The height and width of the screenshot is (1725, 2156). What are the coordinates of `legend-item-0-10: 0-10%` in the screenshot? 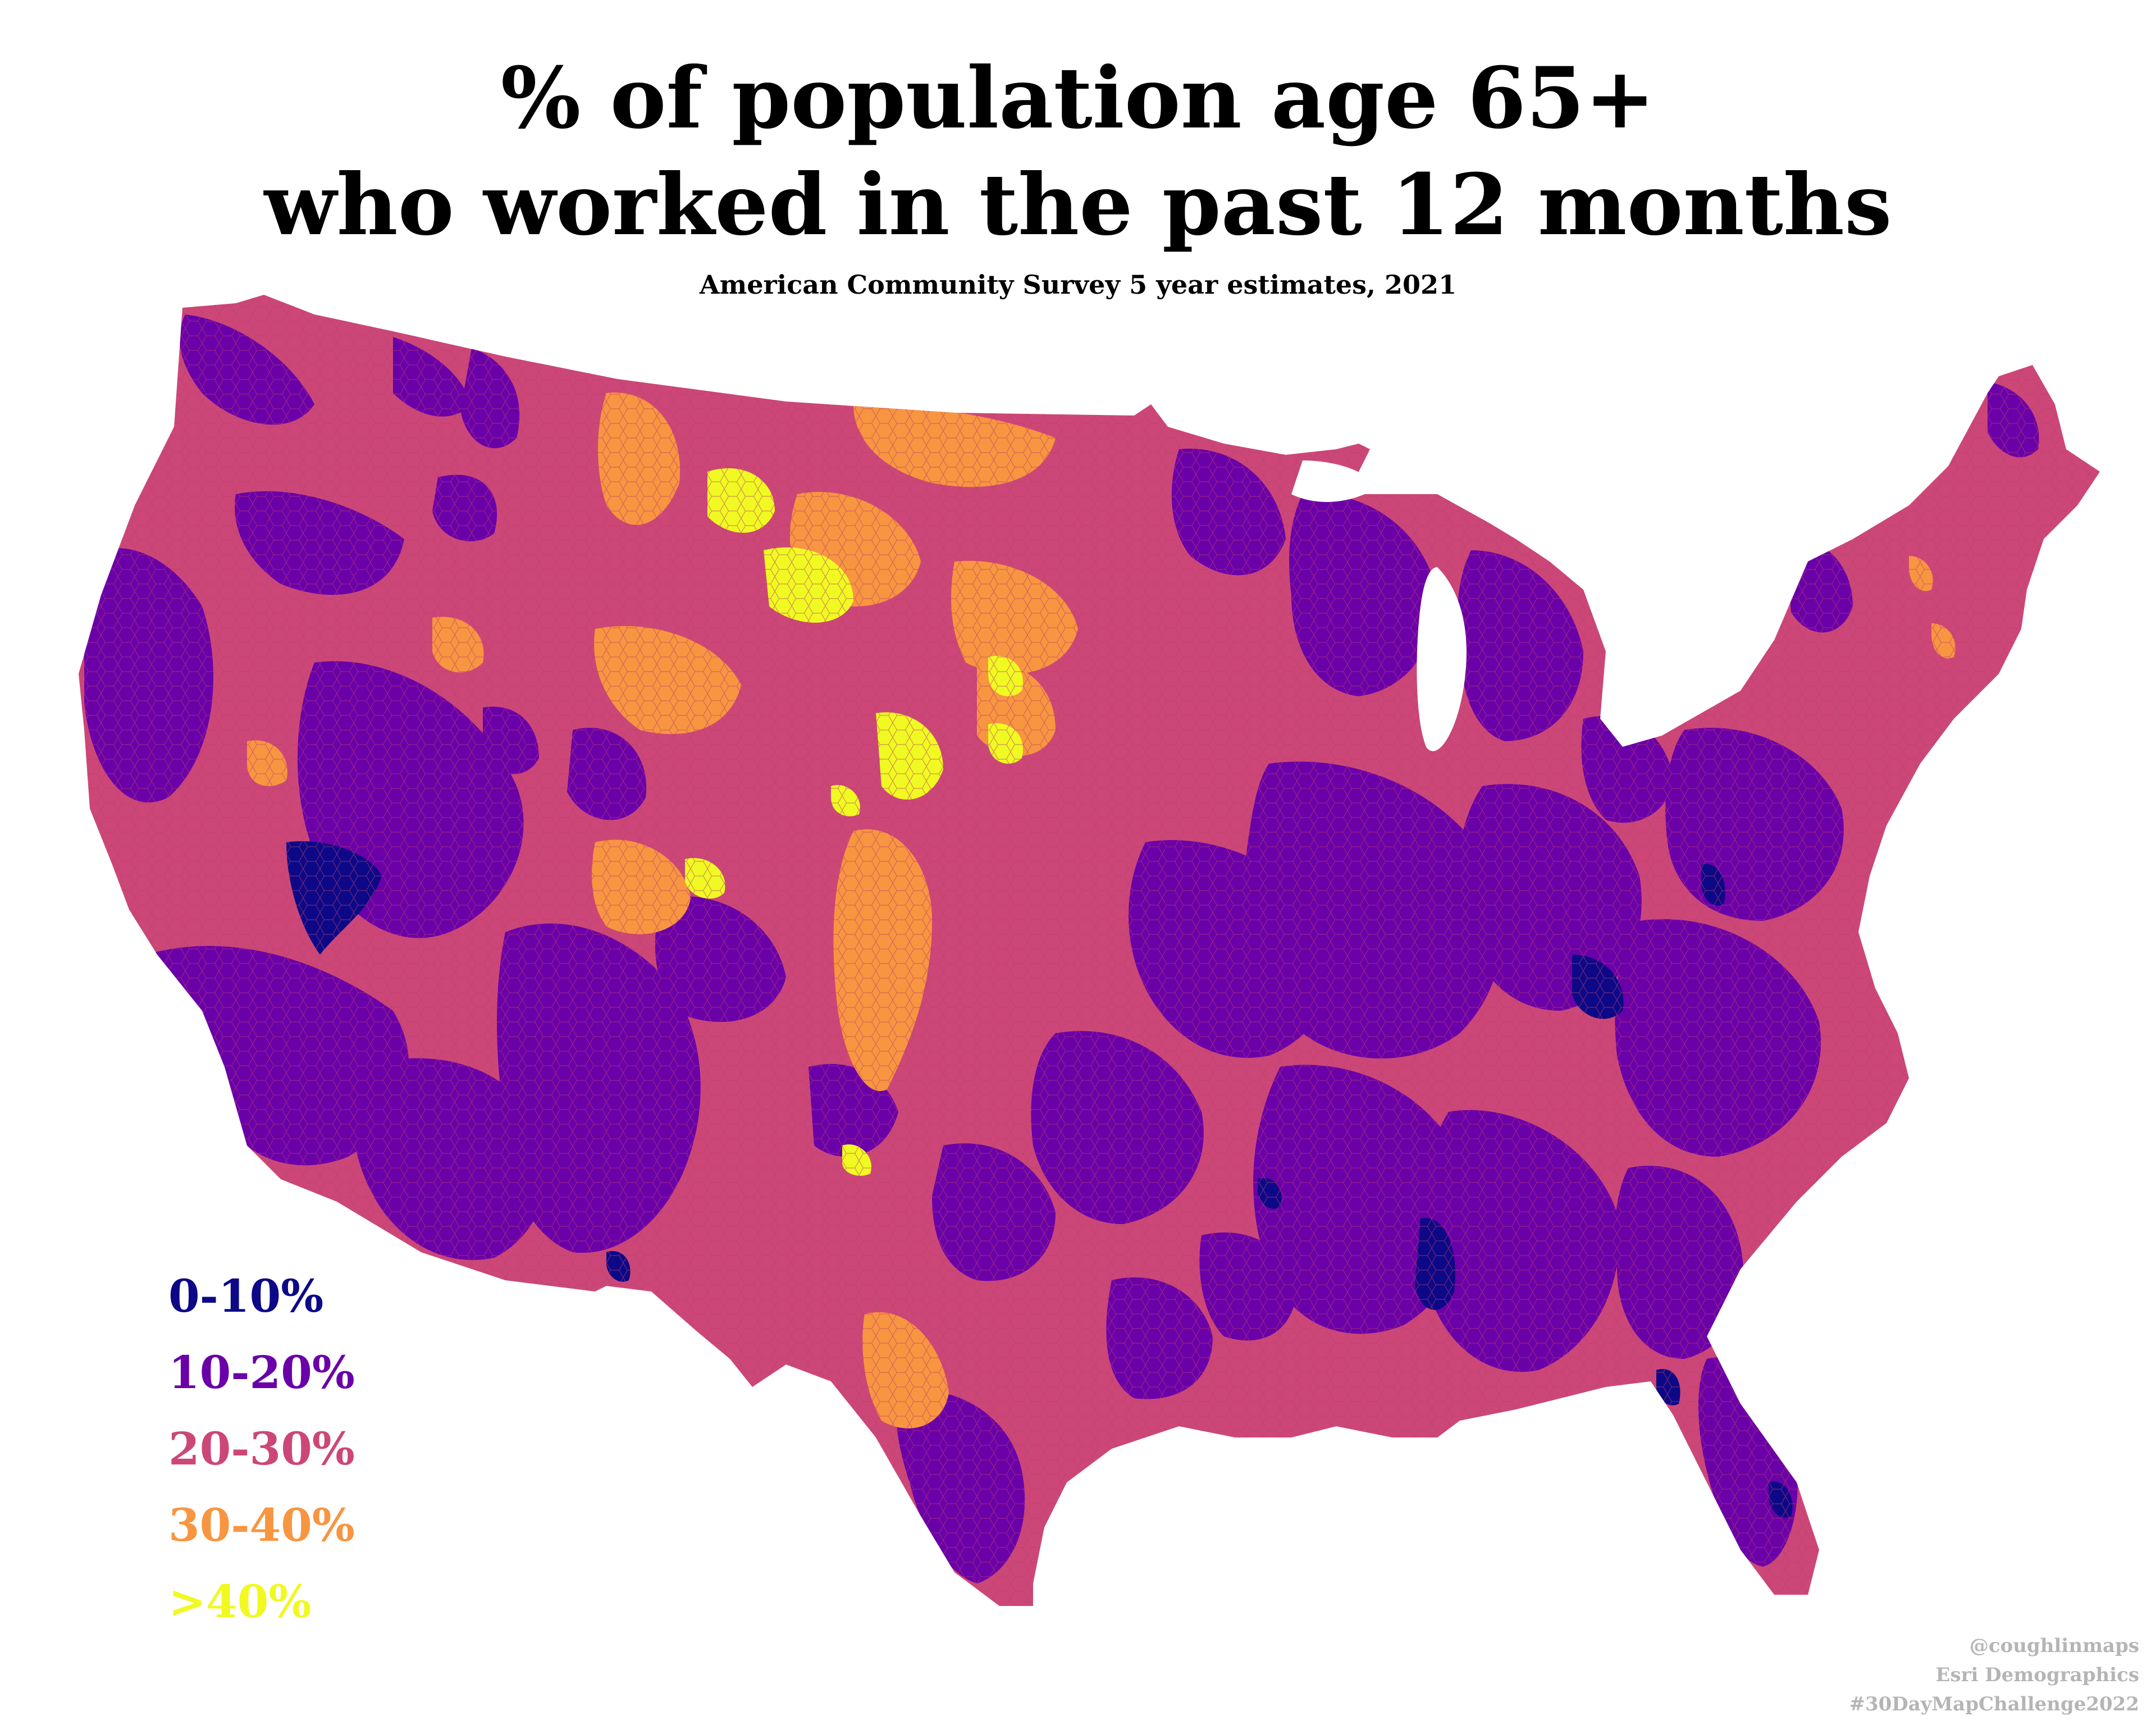 It's located at (246, 1296).